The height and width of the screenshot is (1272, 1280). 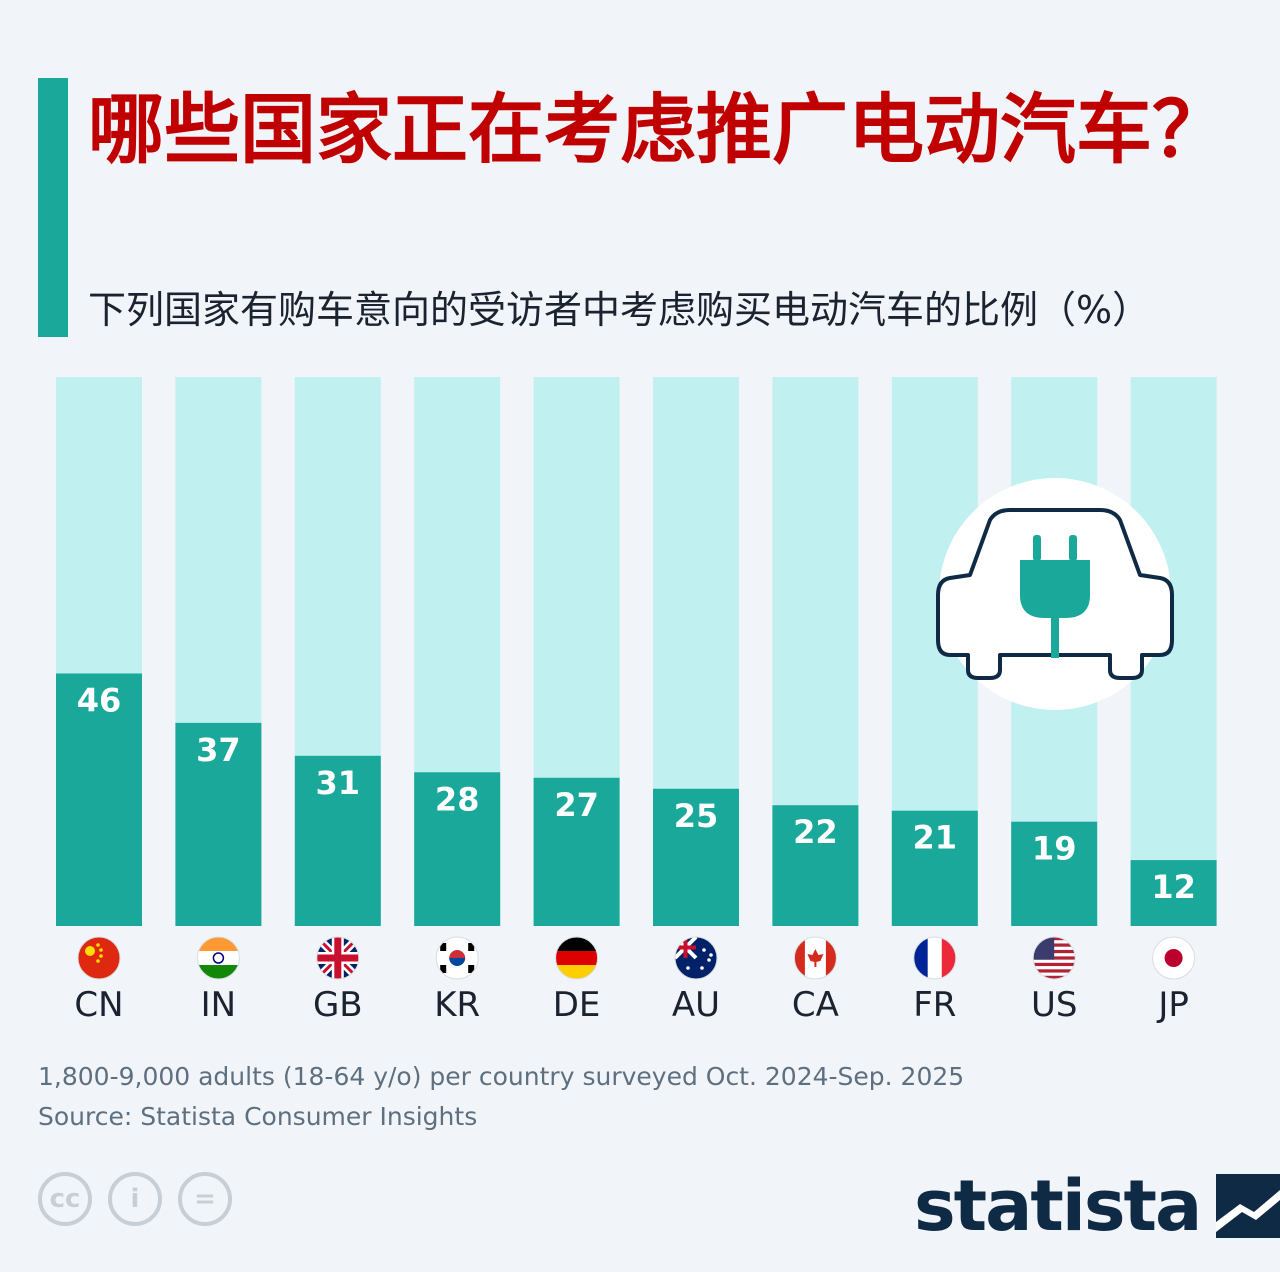 What do you see at coordinates (218, 958) in the screenshot?
I see `flag-in-icon` at bounding box center [218, 958].